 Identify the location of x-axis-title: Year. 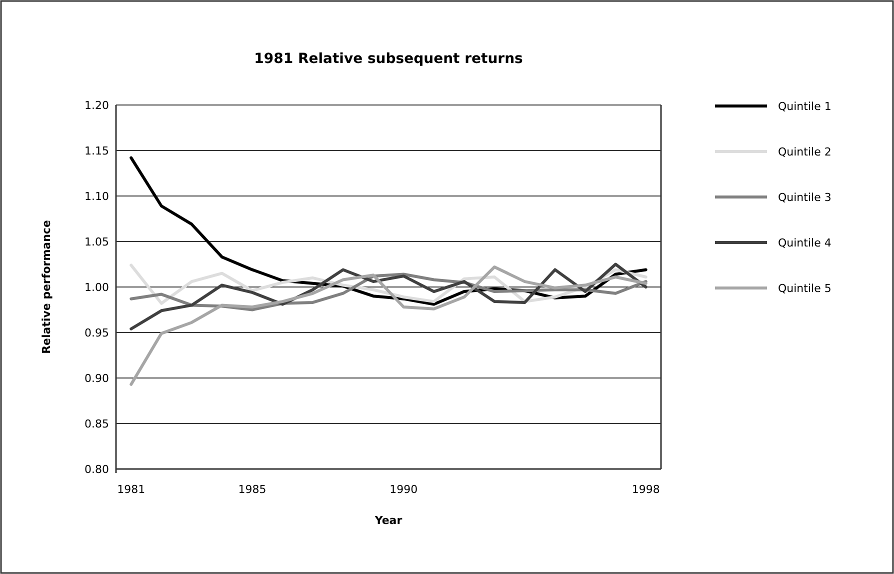
(388, 520).